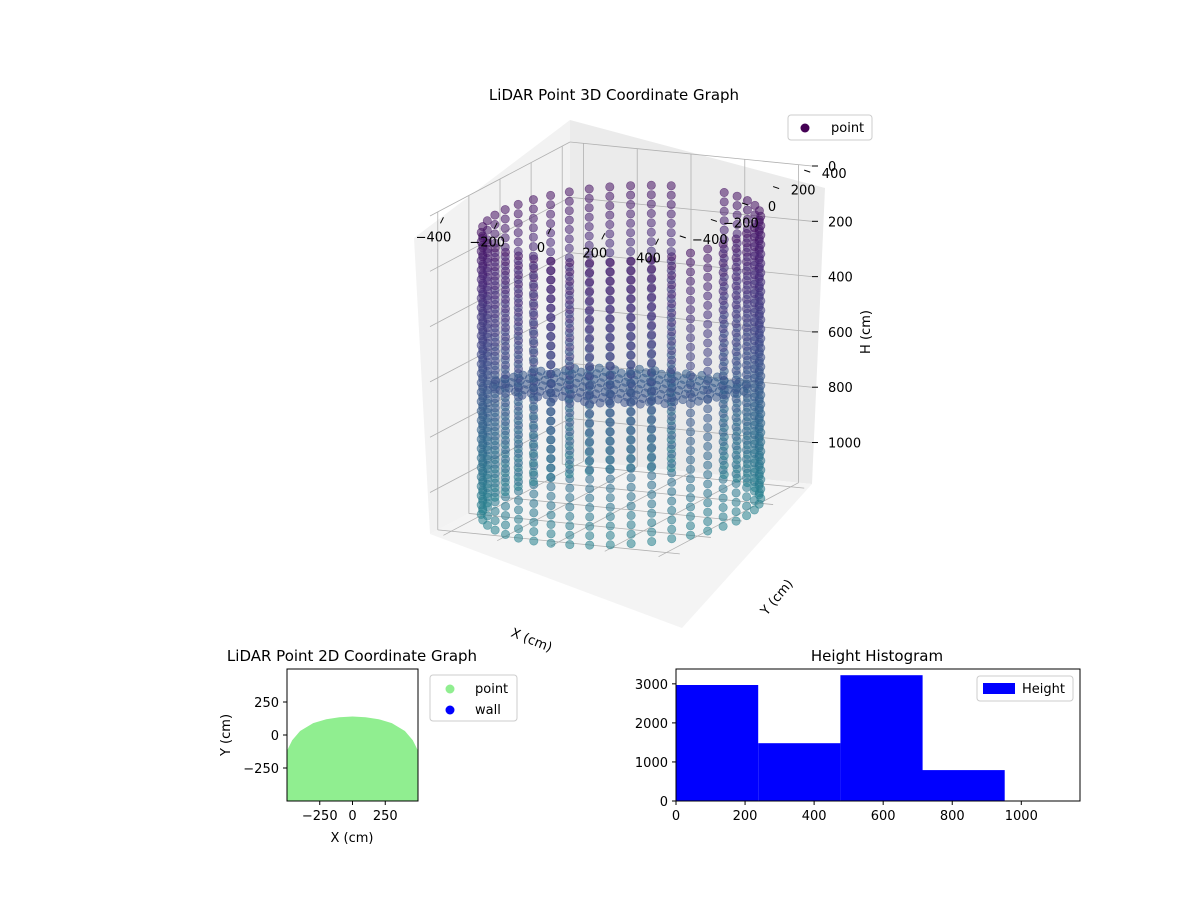  What do you see at coordinates (1021, 816) in the screenshot?
I see `x-tick-label-histogram: 1000` at bounding box center [1021, 816].